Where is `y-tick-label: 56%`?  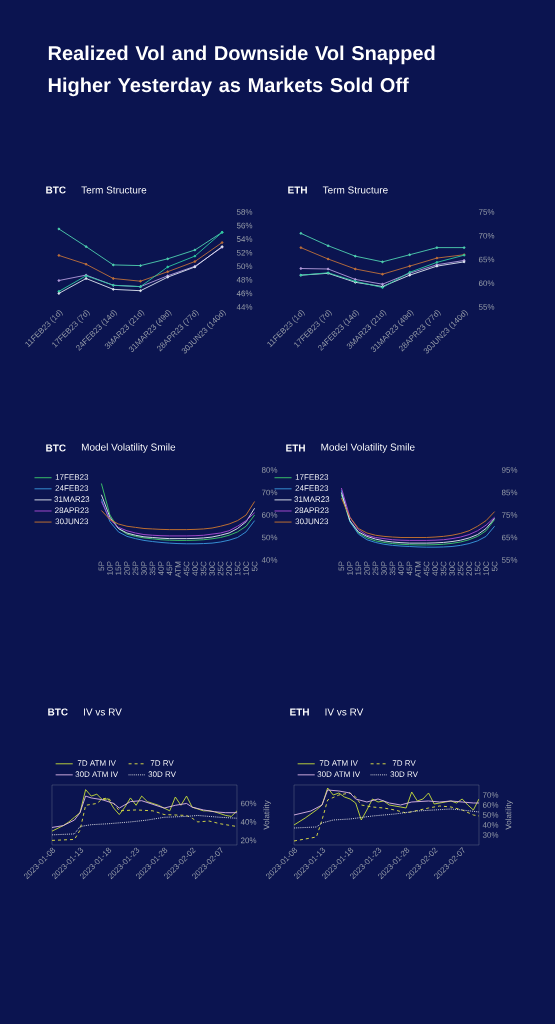 y-tick-label: 56% is located at coordinates (244, 225).